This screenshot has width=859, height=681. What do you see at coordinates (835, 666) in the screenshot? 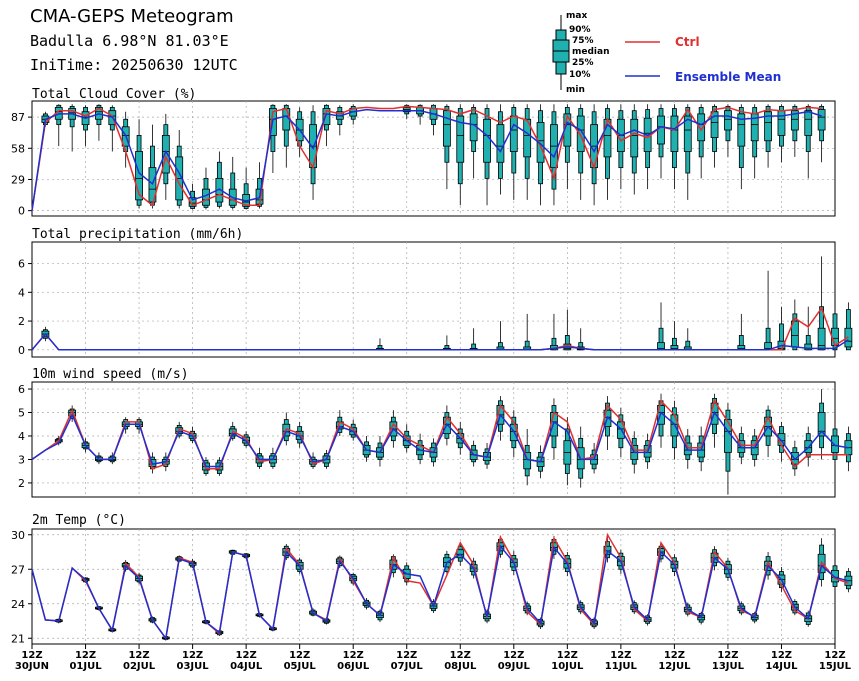
I see `x-tick-date: 15JUL` at bounding box center [835, 666].